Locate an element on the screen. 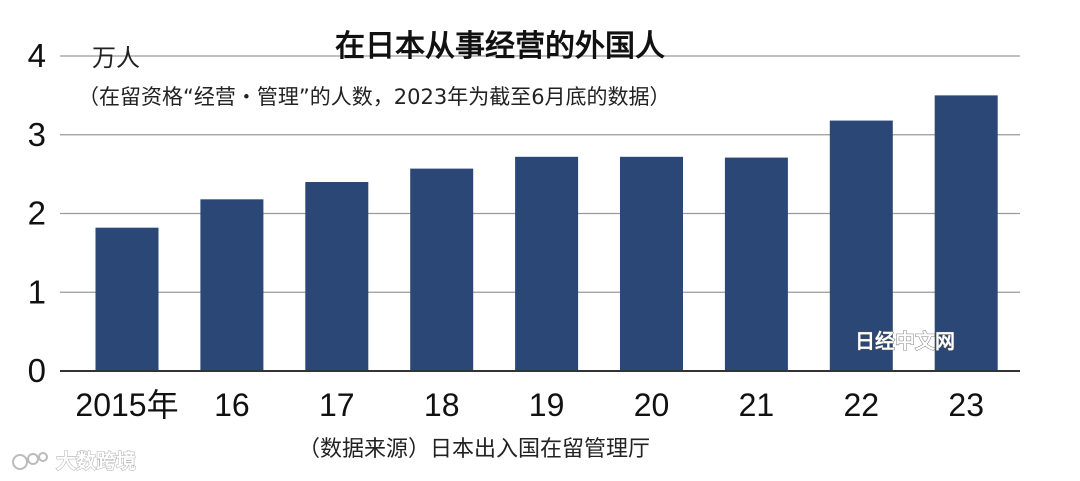  x-tick-label: 19 is located at coordinates (547, 405).